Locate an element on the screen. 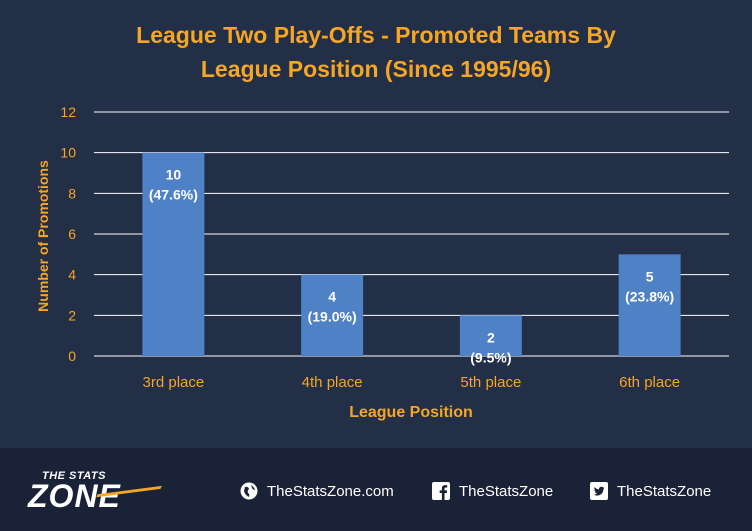  chart-title-line-2: League Position (Since 1995/96) is located at coordinates (376, 69).